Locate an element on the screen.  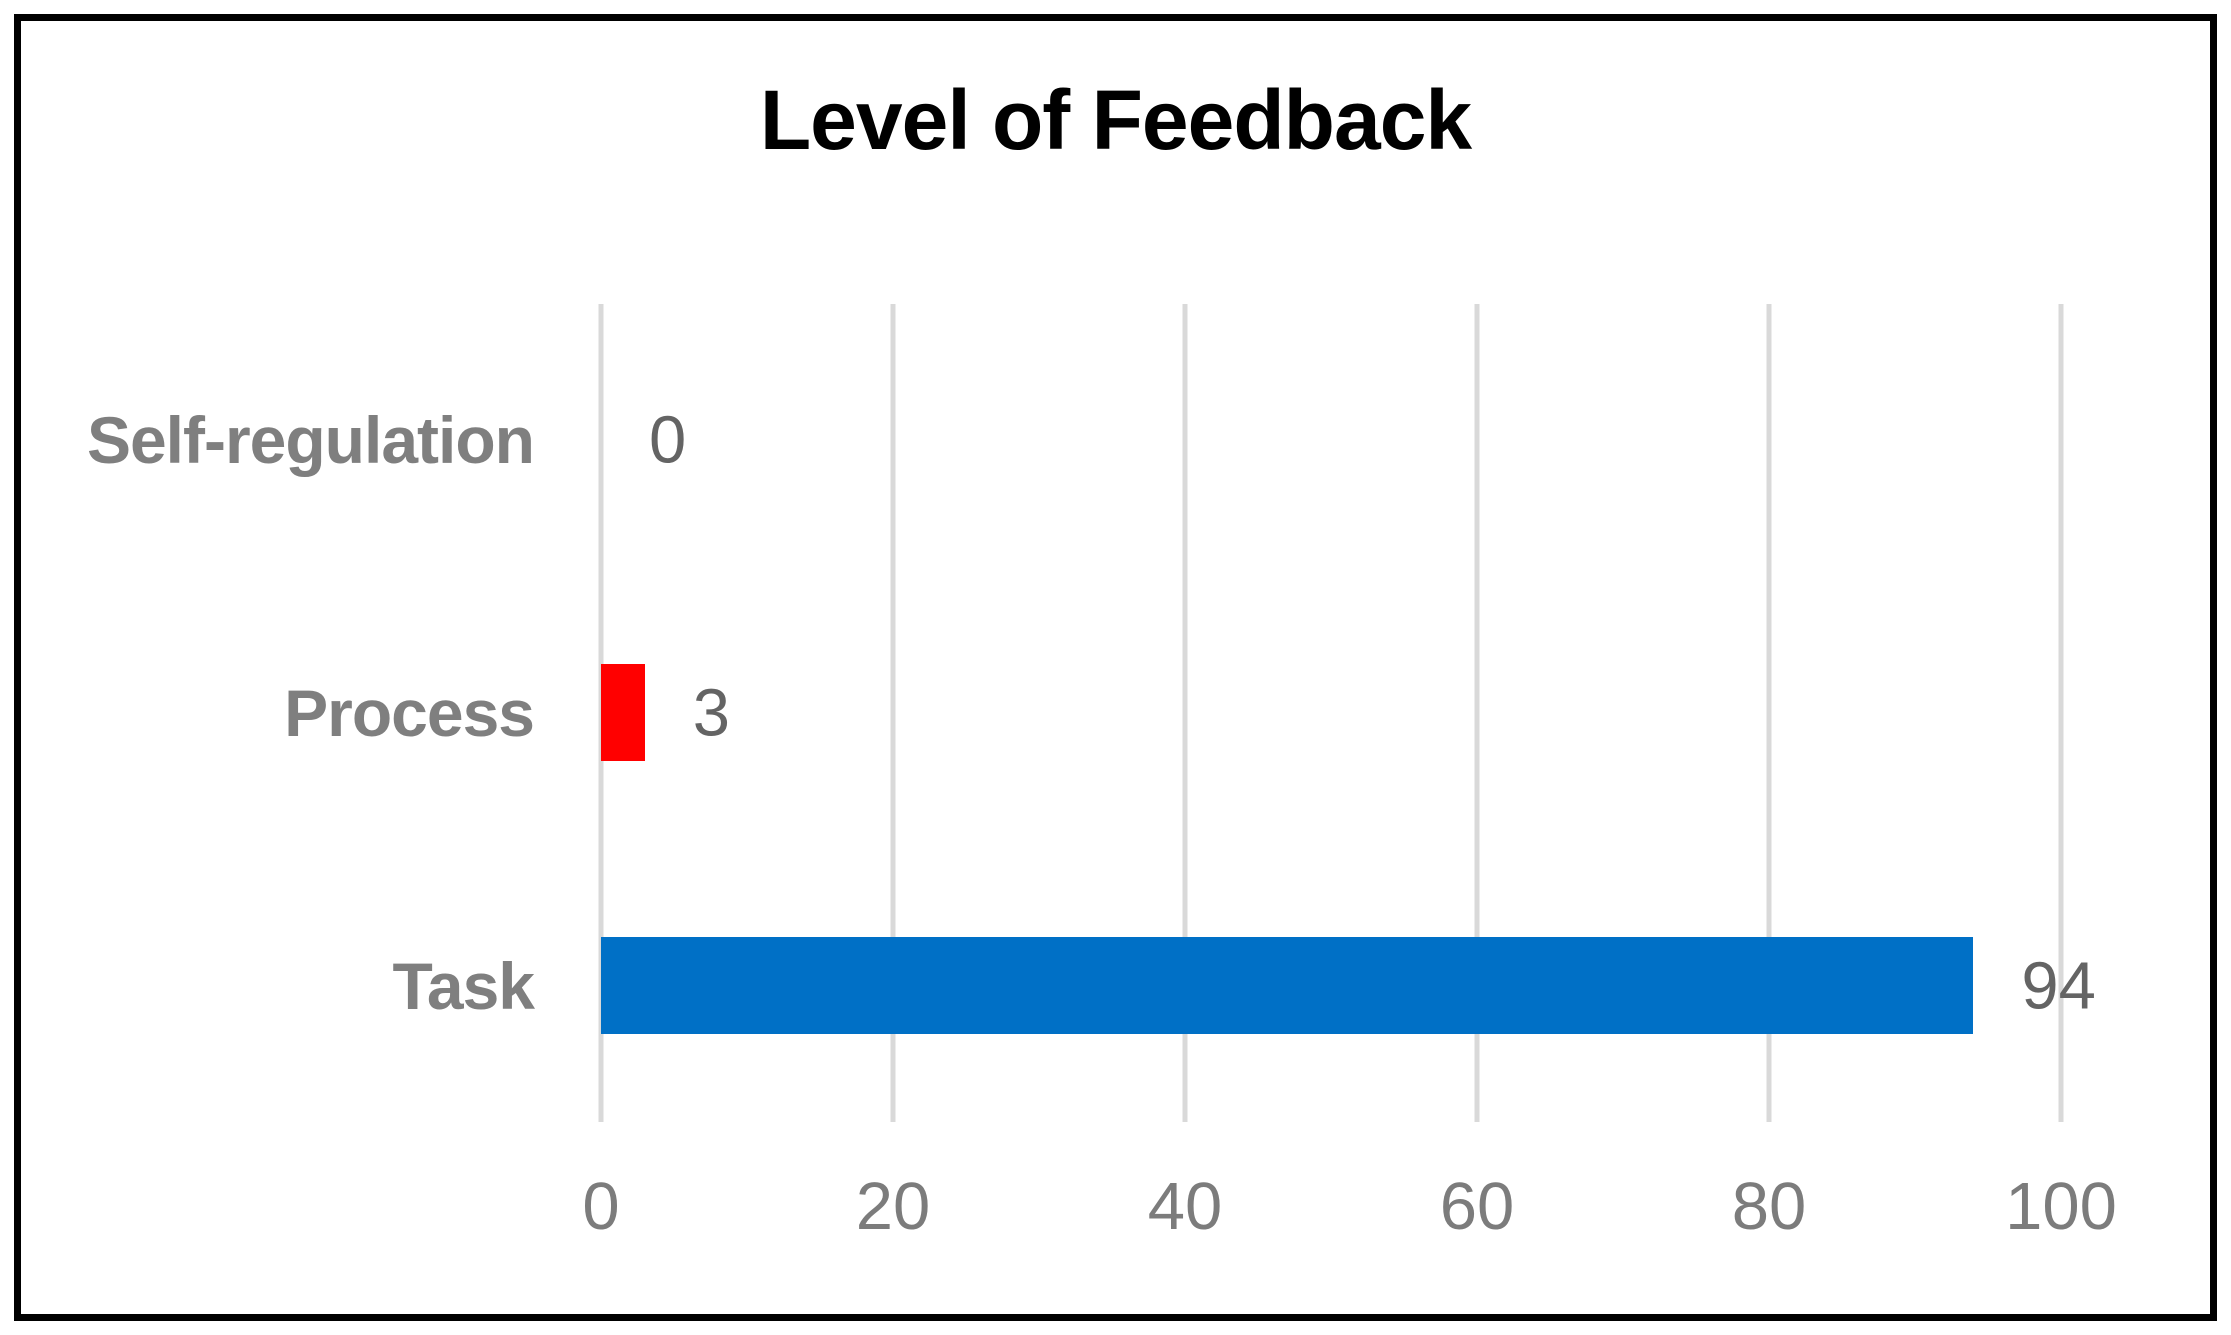
bar-row: 3 is located at coordinates (1331, 713).